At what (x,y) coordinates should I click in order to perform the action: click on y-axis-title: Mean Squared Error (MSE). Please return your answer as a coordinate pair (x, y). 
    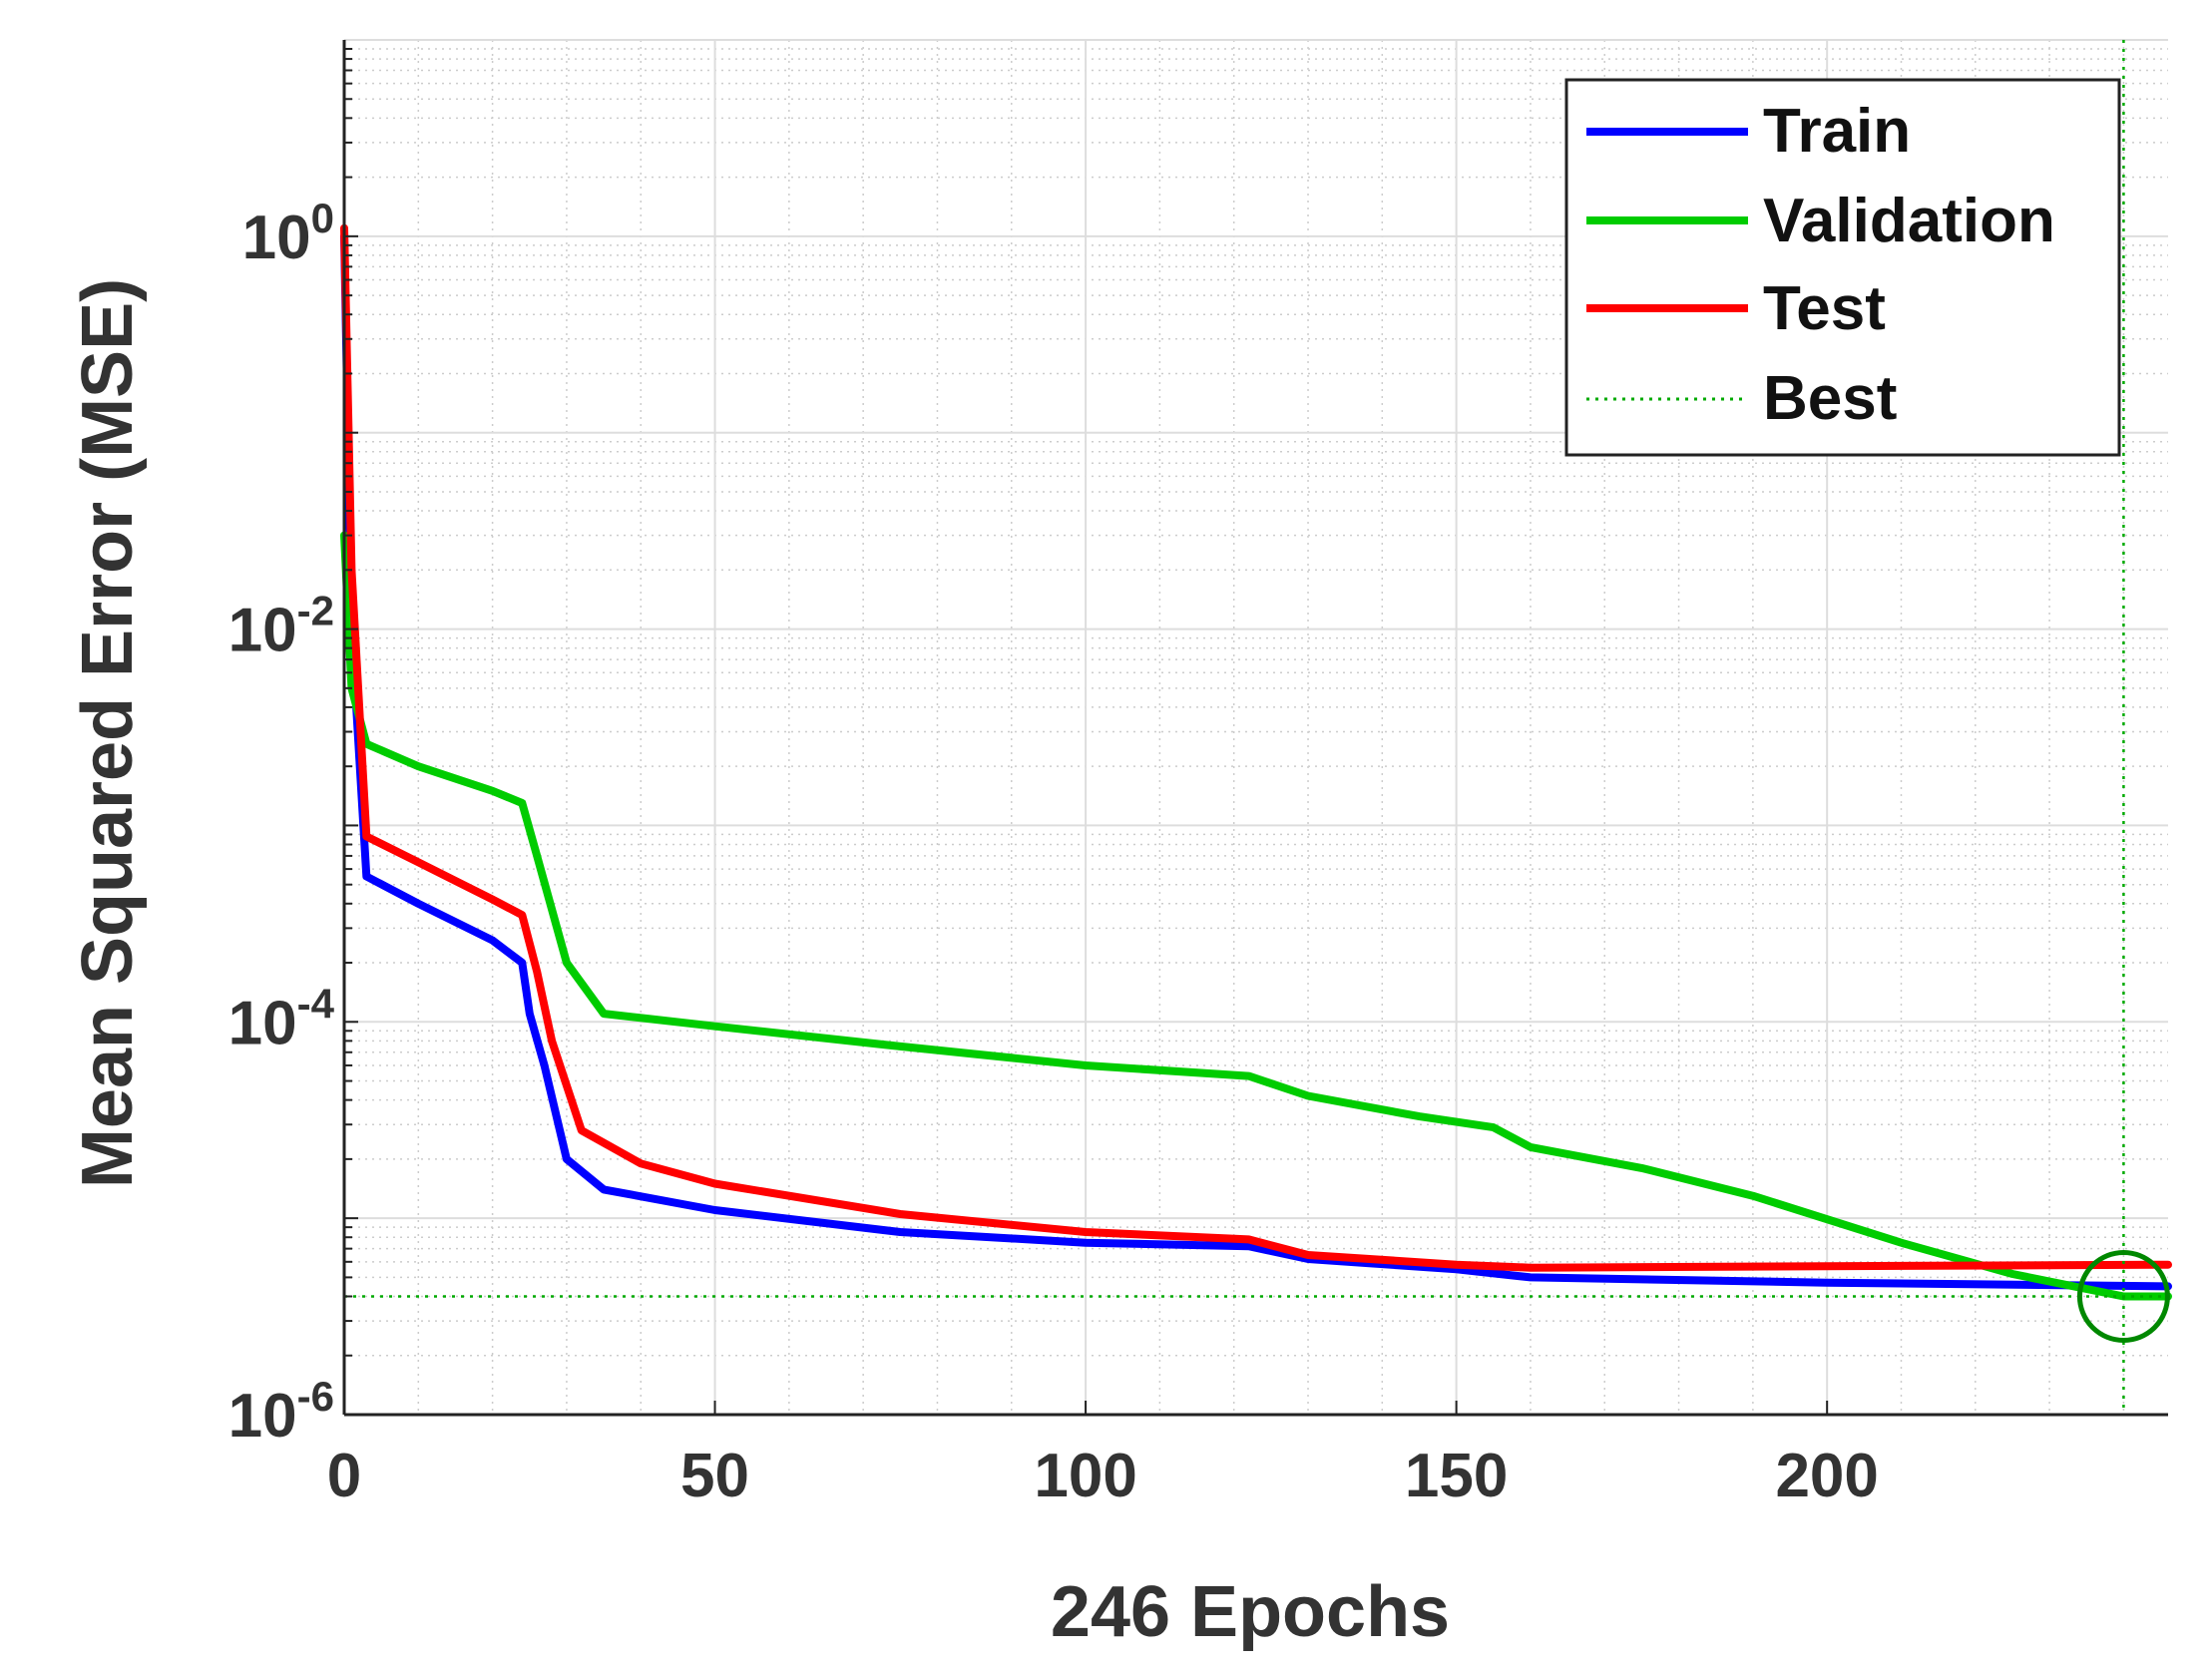
    Looking at the image, I should click on (108, 733).